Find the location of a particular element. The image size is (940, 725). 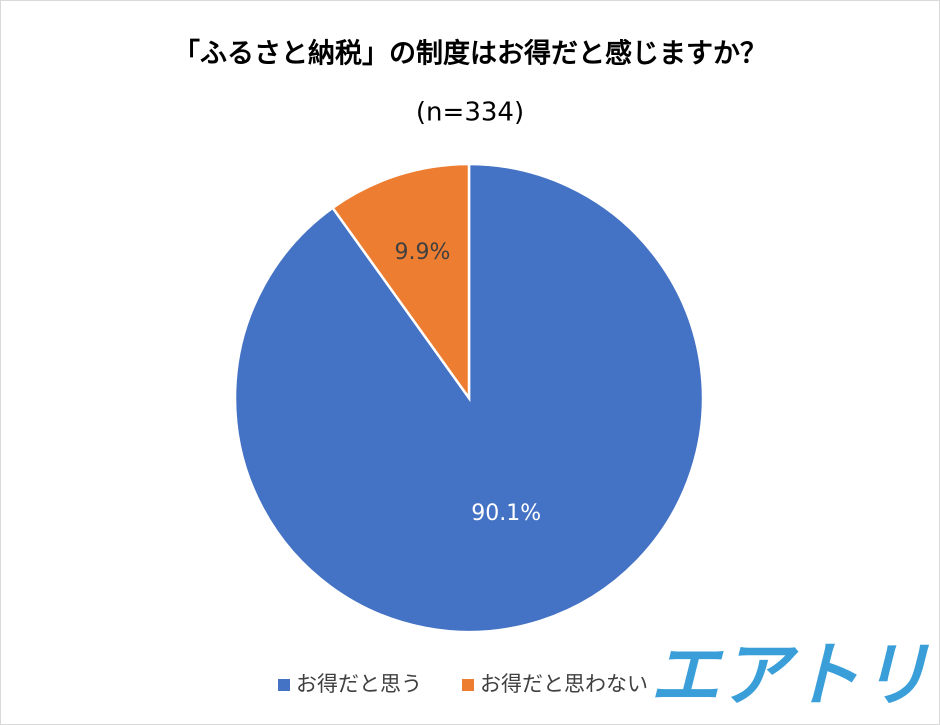

data-label: 9.9% is located at coordinates (423, 252).